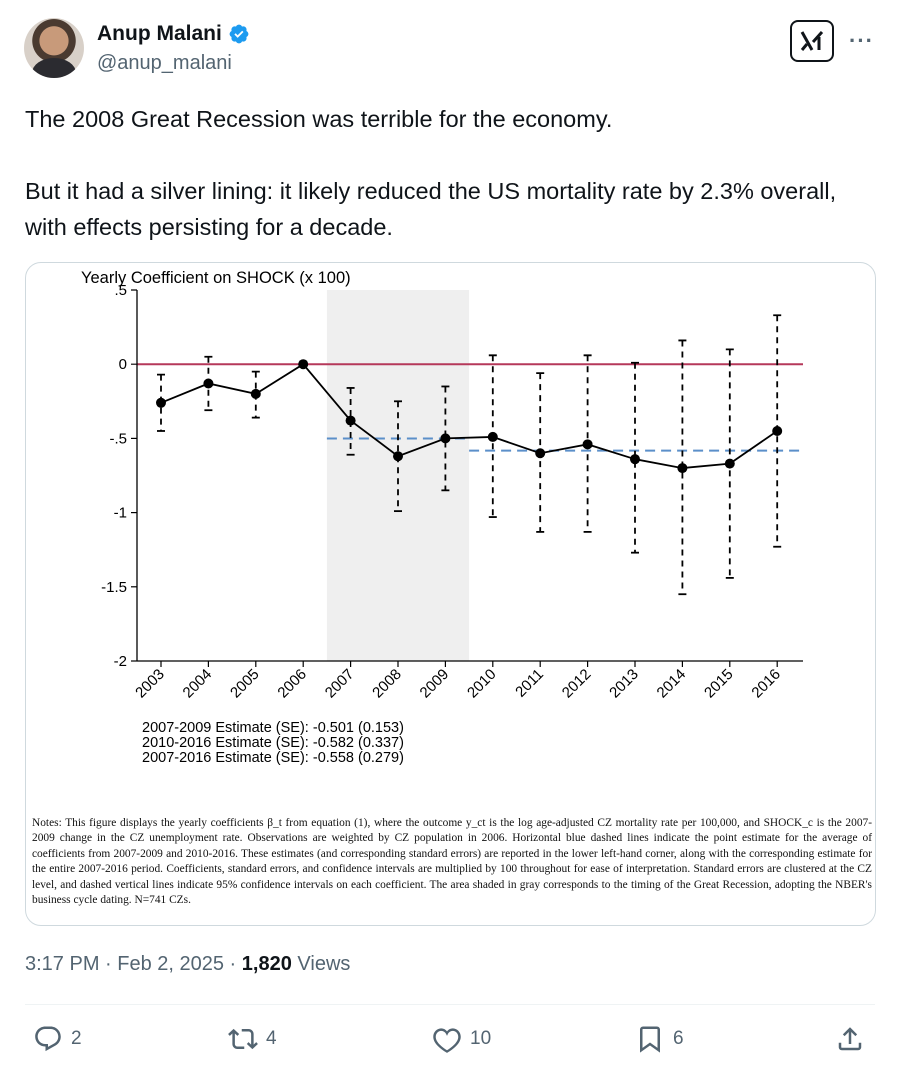  Describe the element at coordinates (340, 684) in the screenshot. I see `x-tick-label: 2007` at that location.